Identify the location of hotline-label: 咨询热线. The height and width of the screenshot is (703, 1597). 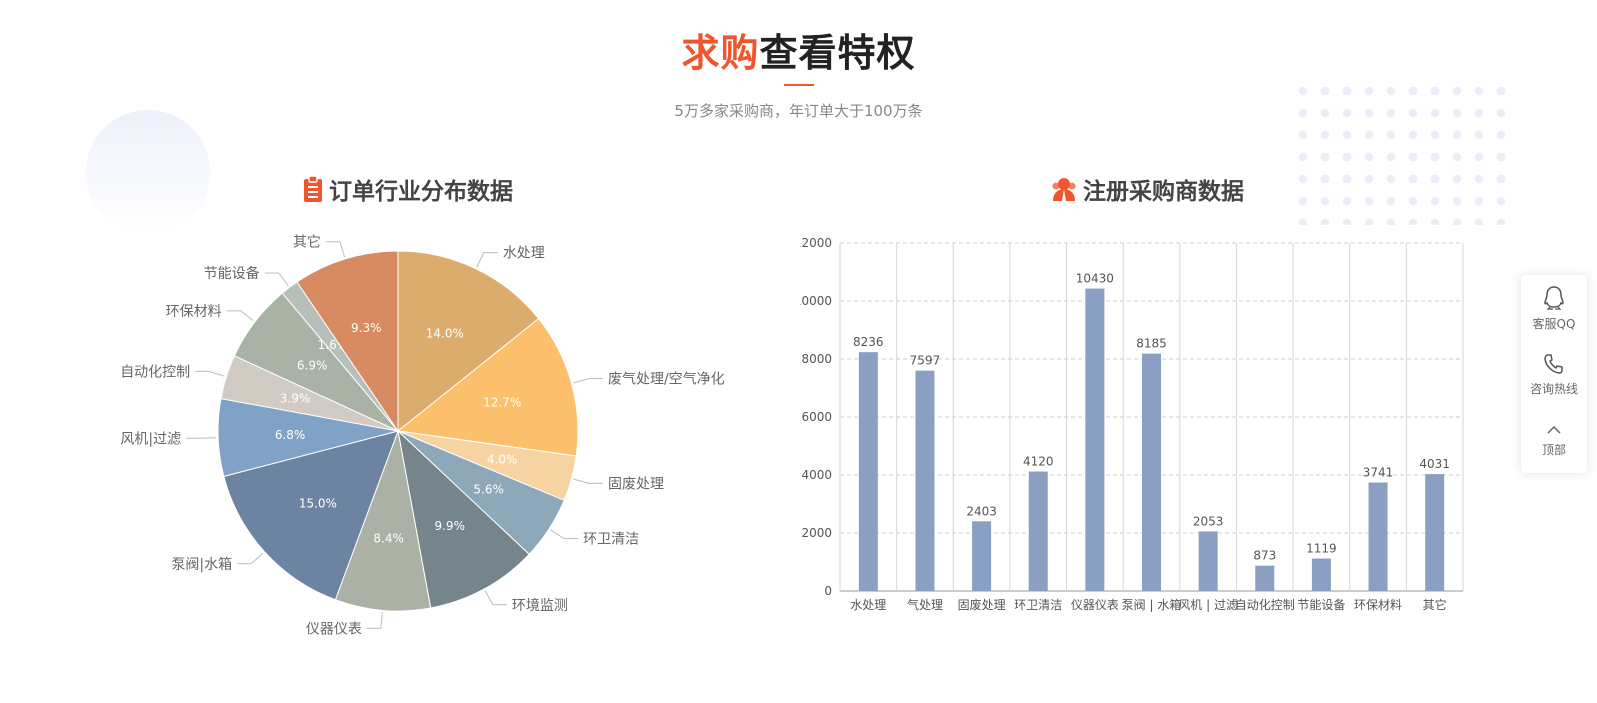
(1553, 388).